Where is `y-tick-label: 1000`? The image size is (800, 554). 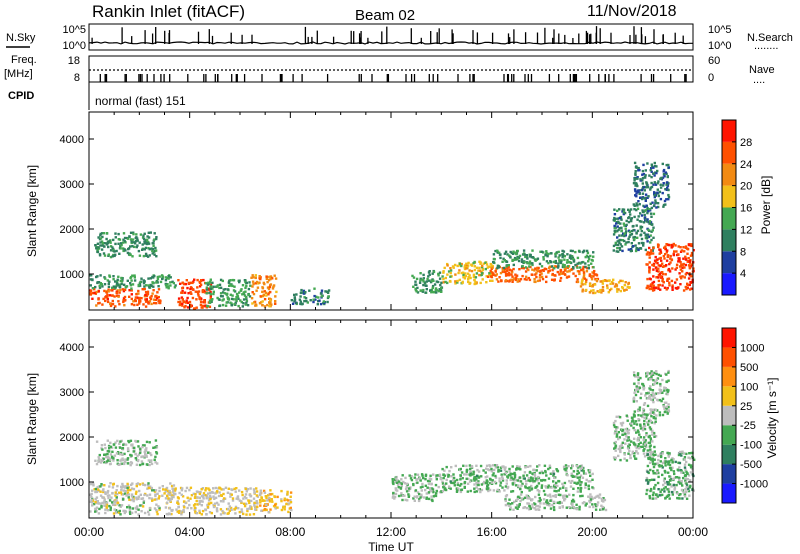
y-tick-label: 1000 is located at coordinates (72, 483).